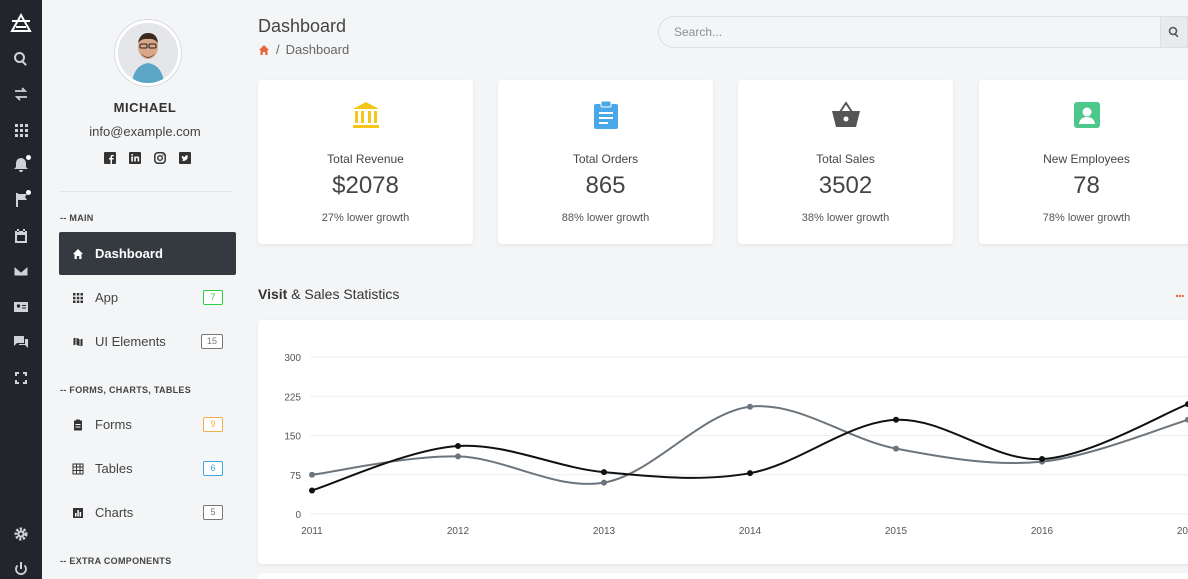 The height and width of the screenshot is (579, 1188). Describe the element at coordinates (21, 236) in the screenshot. I see `calendar-icon` at that location.